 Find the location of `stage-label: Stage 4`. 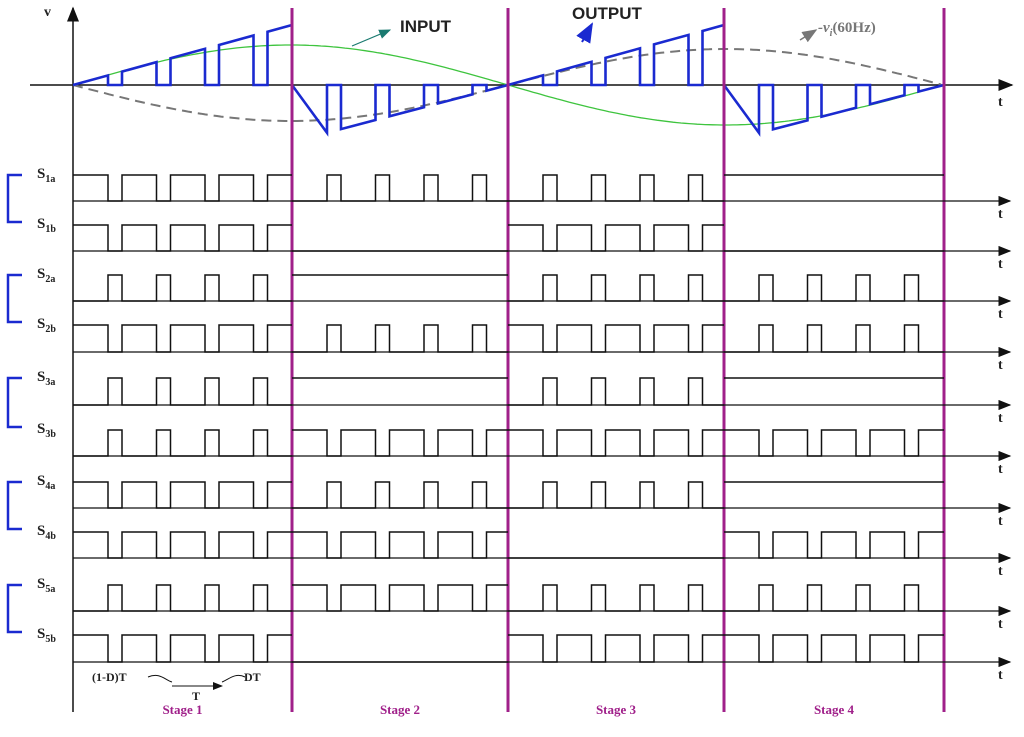

stage-label: Stage 4 is located at coordinates (834, 709).